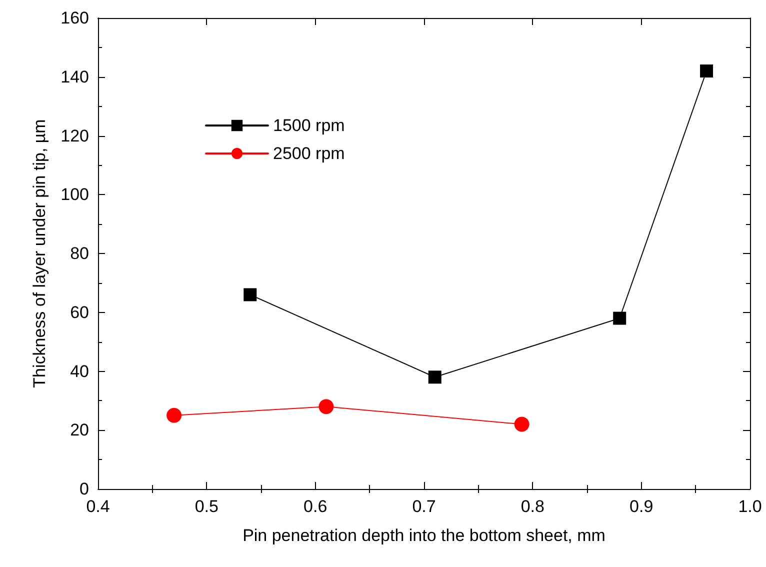 The width and height of the screenshot is (766, 567). I want to click on x-tick-label: 0.5, so click(206, 506).